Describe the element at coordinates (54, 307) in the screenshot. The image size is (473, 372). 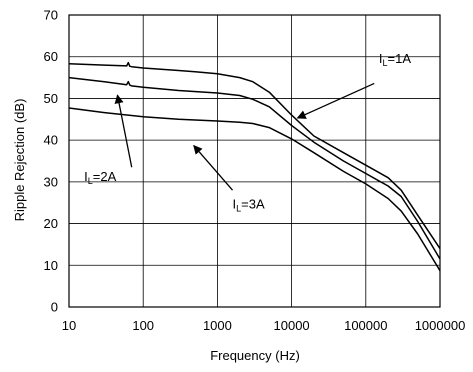
I see `y-tick-label: 0` at that location.